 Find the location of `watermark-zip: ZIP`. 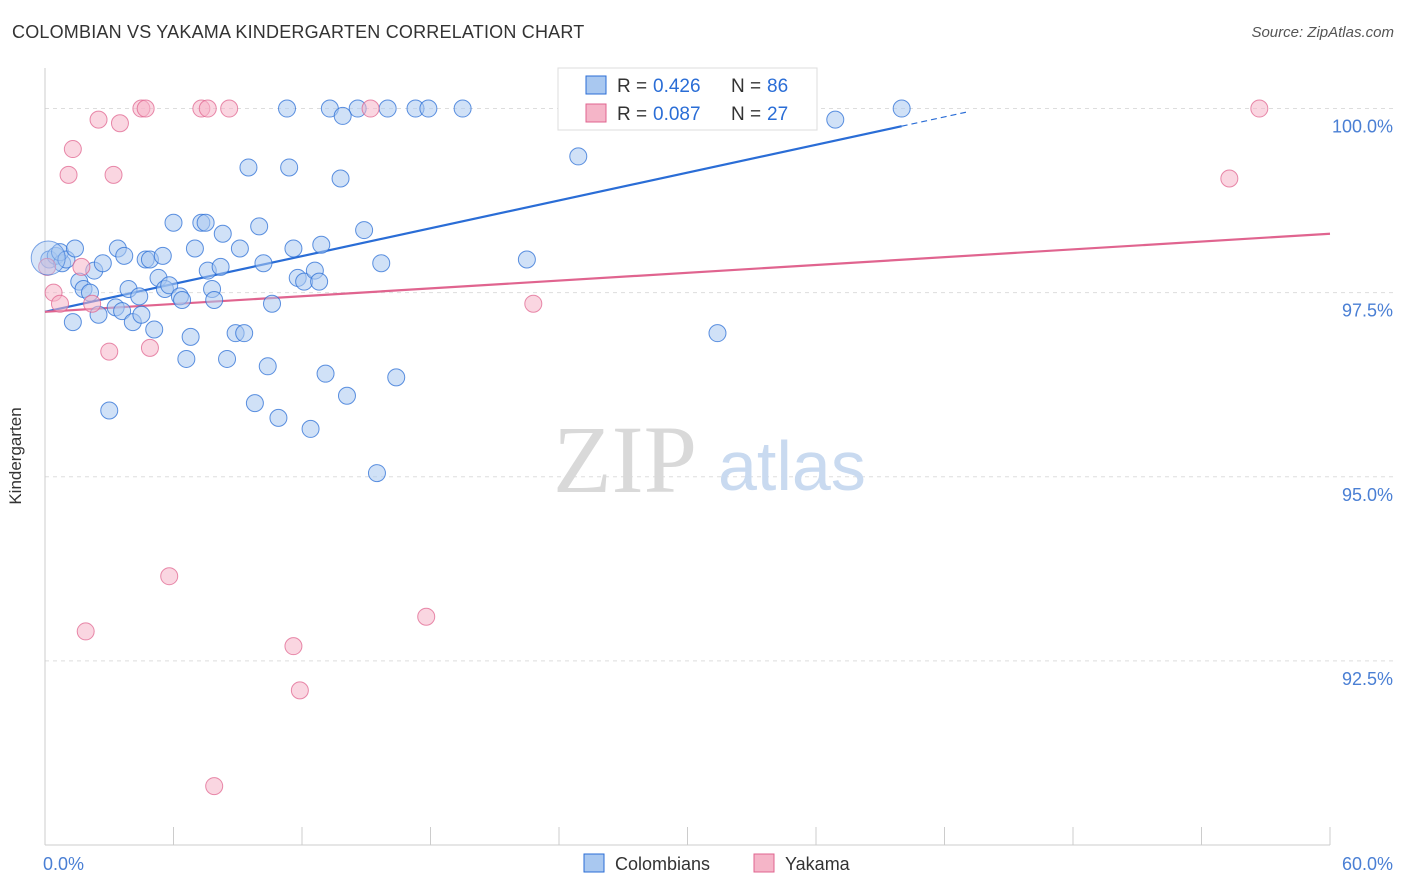

watermark-zip: ZIP is located at coordinates (625, 459).